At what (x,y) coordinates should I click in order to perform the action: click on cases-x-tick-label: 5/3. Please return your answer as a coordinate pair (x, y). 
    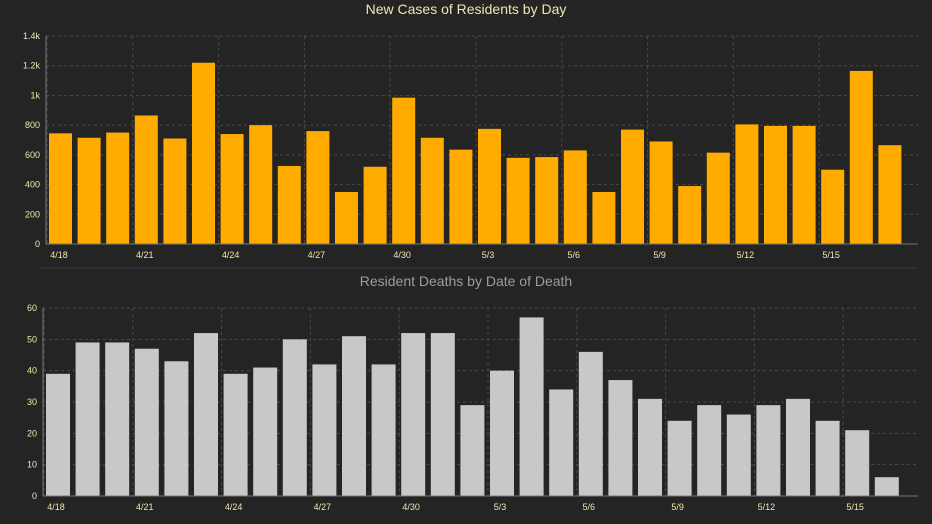
    Looking at the image, I should click on (488, 255).